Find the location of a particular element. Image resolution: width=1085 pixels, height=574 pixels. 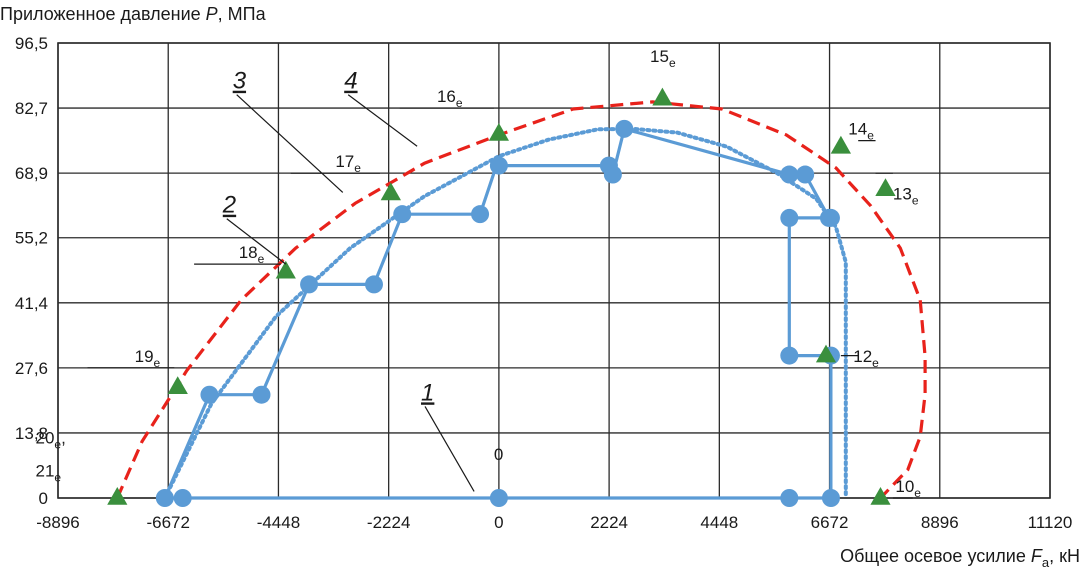

point-label: 17е is located at coordinates (348, 163).